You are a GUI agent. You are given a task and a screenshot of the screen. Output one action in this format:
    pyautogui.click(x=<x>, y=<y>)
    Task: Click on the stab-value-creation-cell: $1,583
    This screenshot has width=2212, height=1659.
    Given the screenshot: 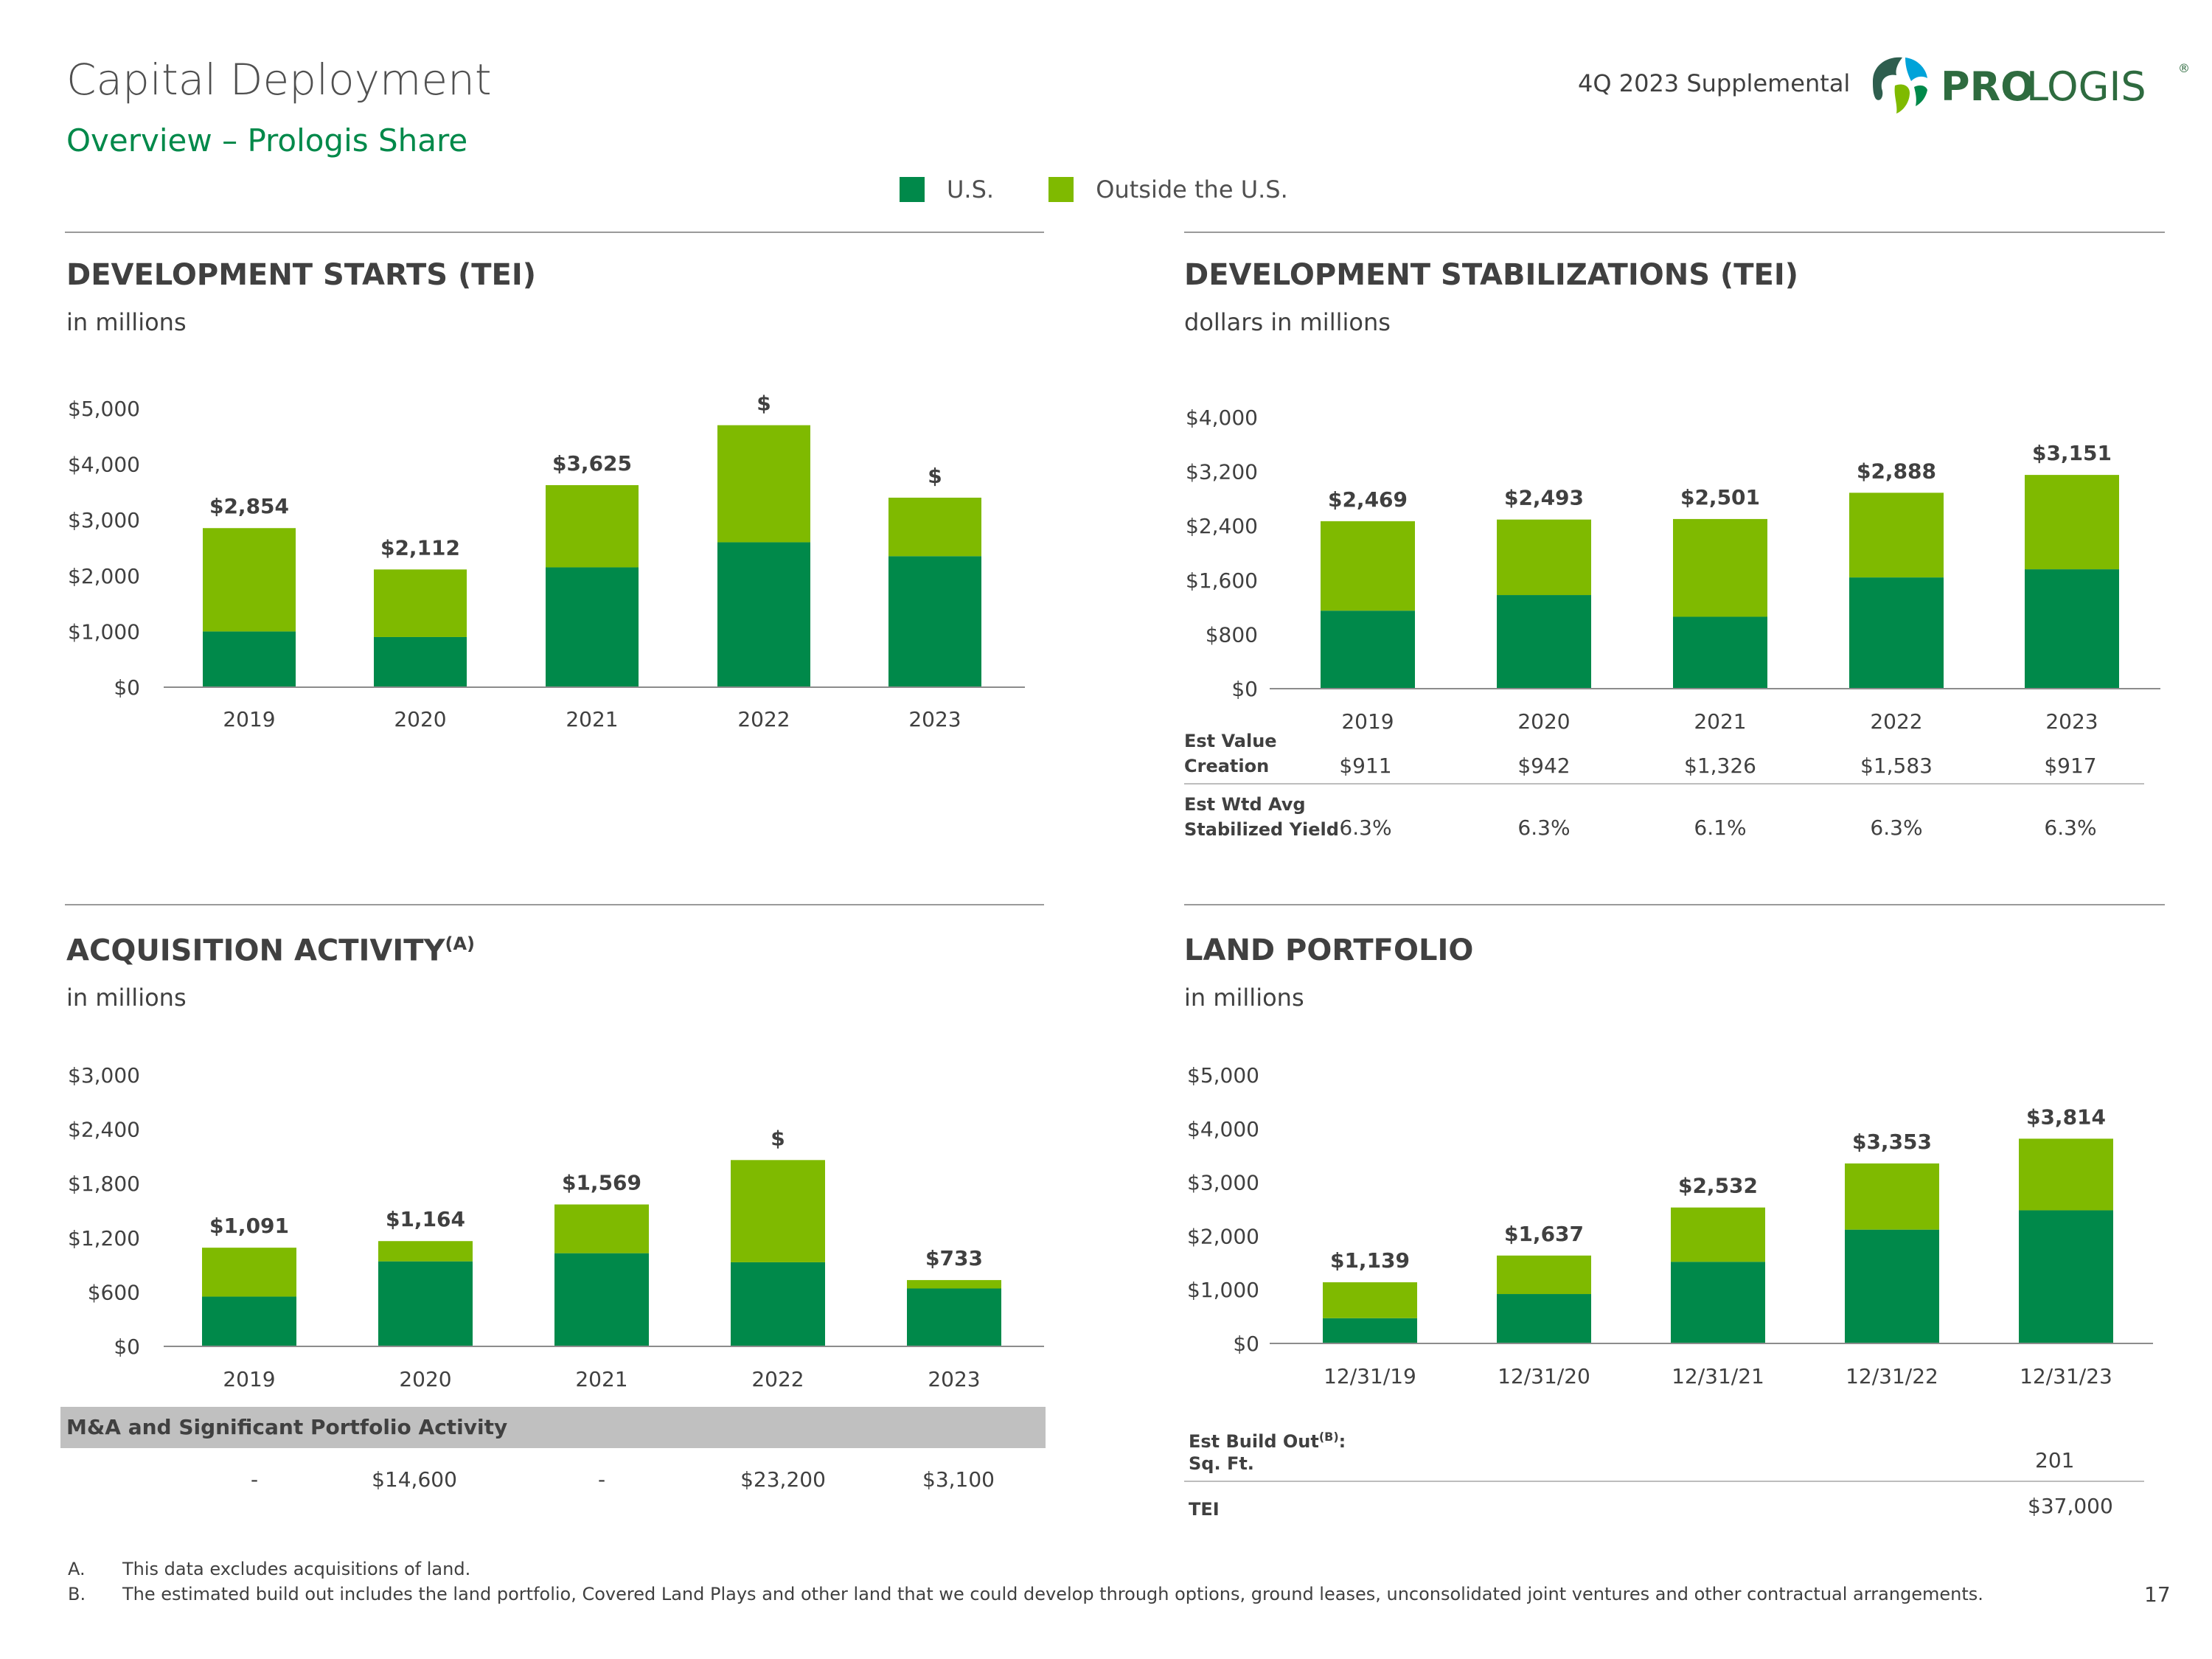 What is the action you would take?
    pyautogui.click(x=1896, y=766)
    